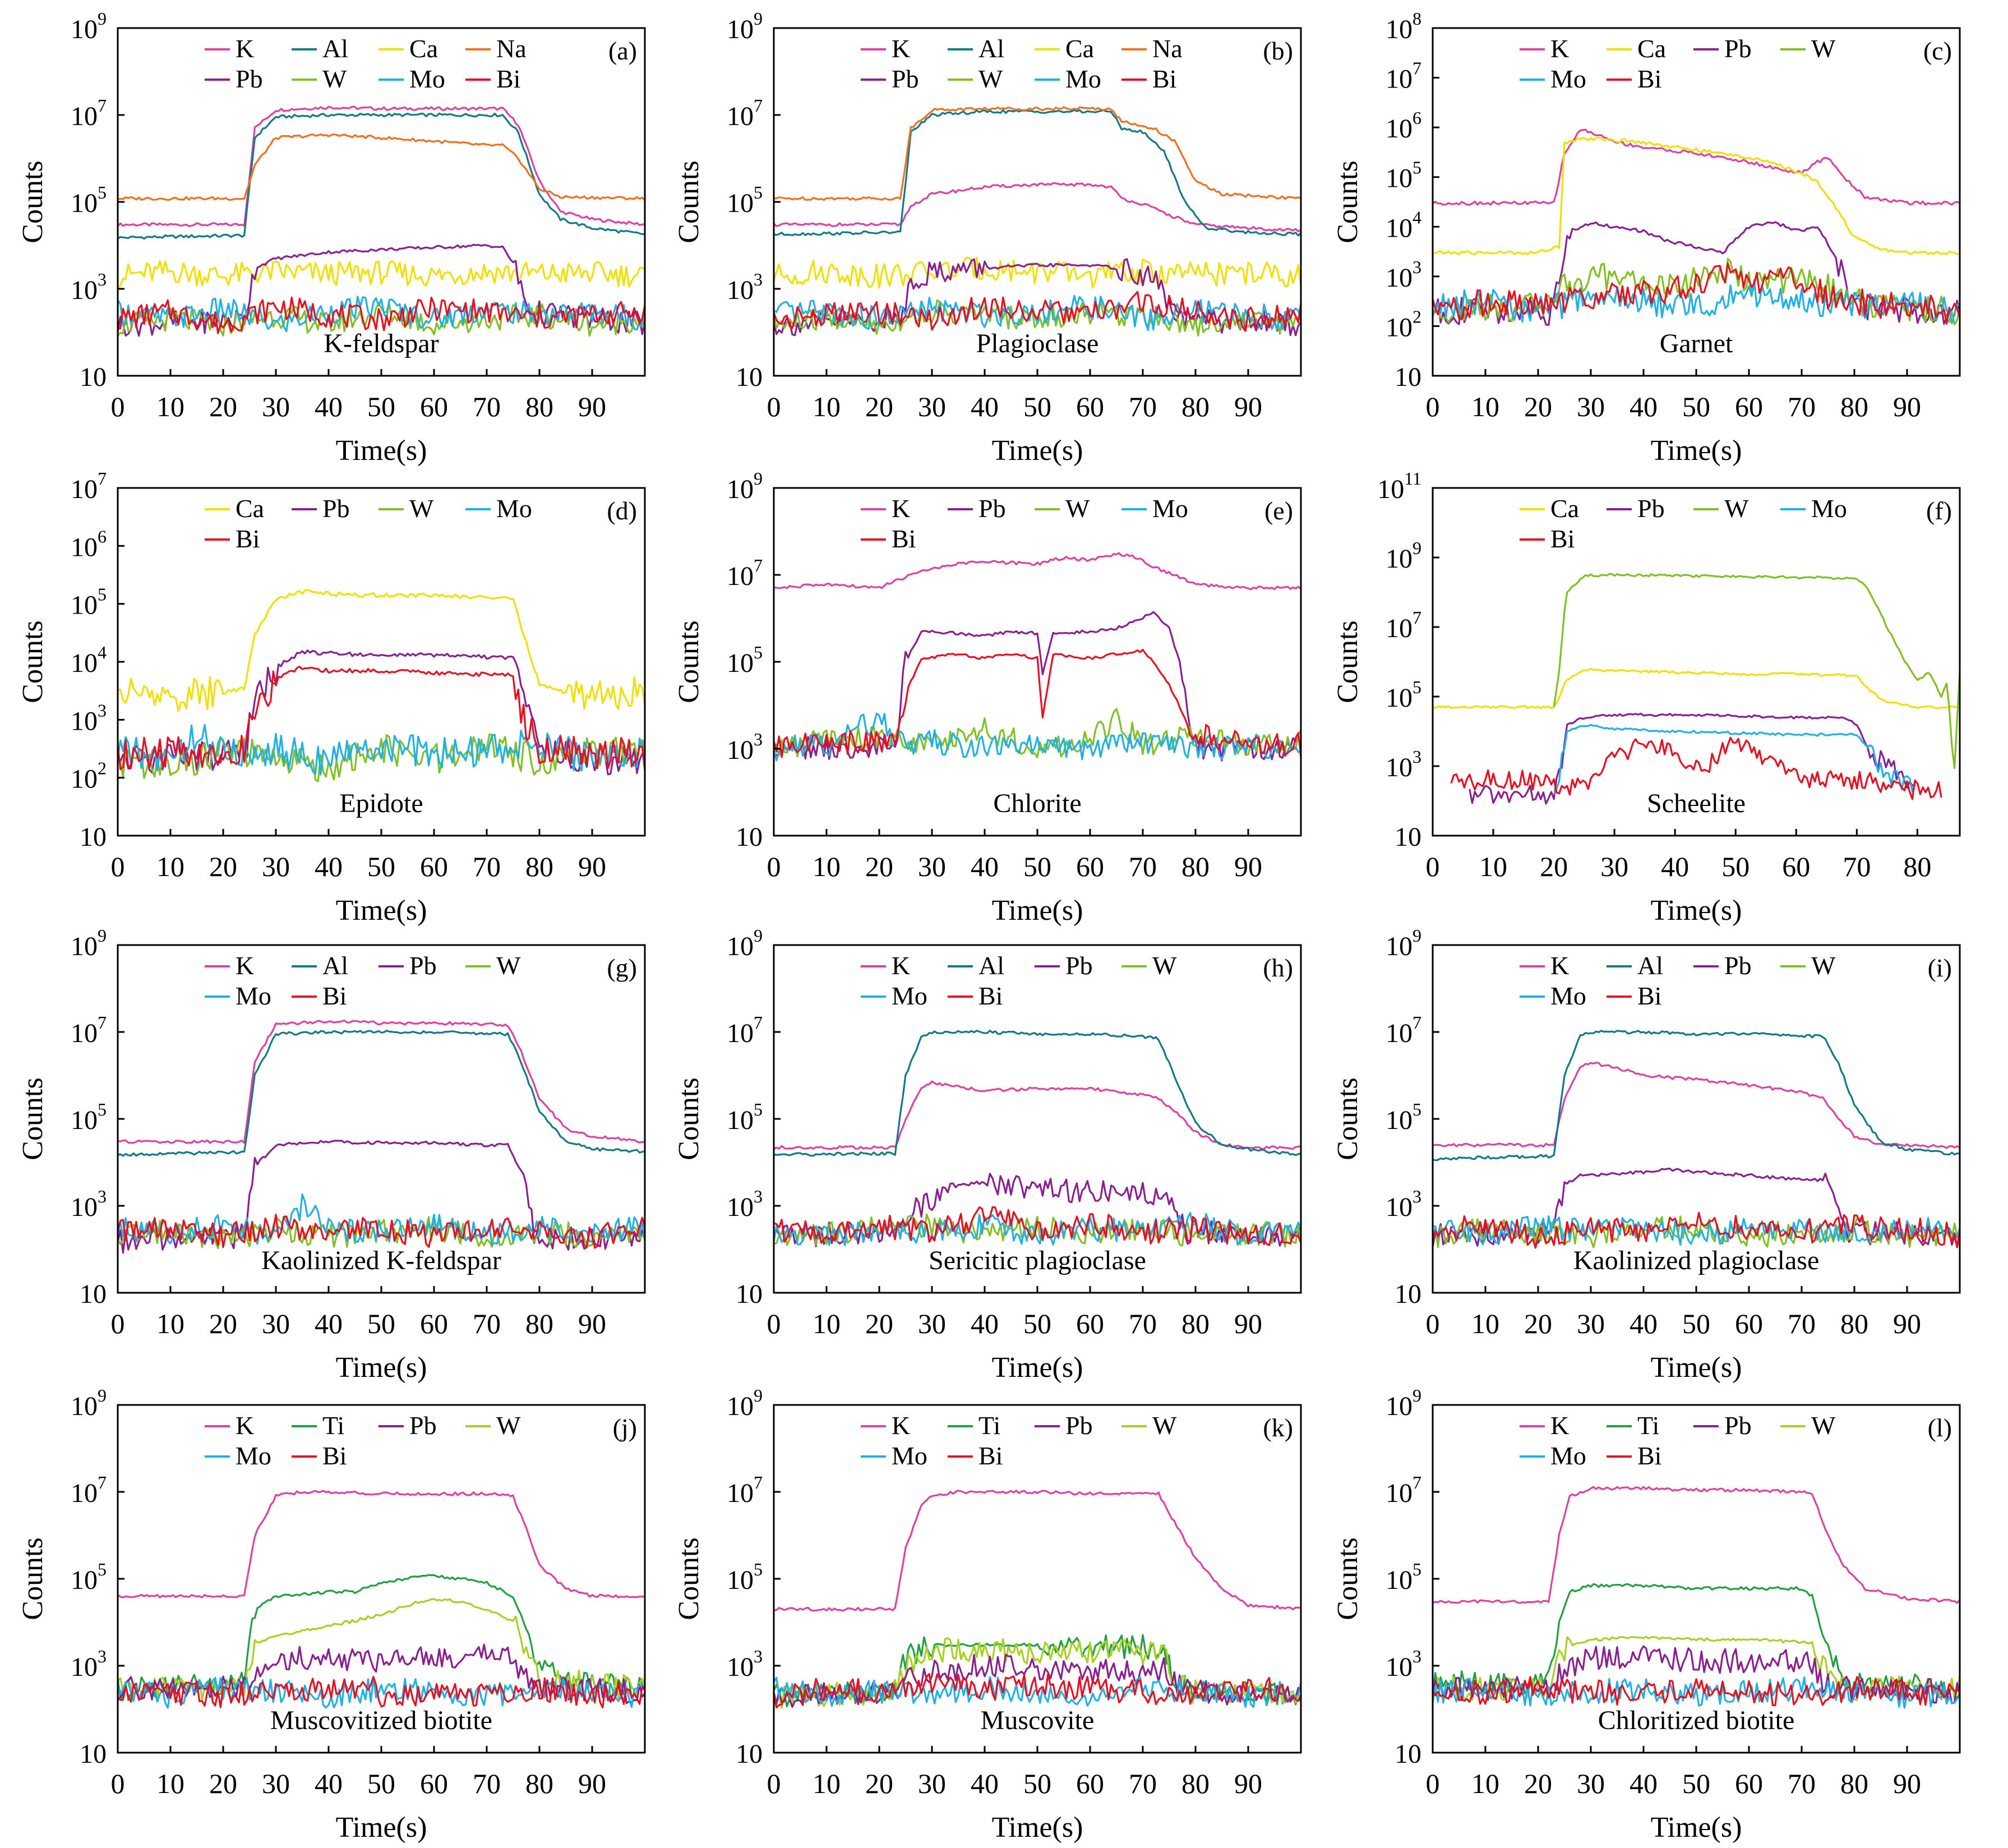  Describe the element at coordinates (1167, 48) in the screenshot. I see `legend-label: Na` at that location.